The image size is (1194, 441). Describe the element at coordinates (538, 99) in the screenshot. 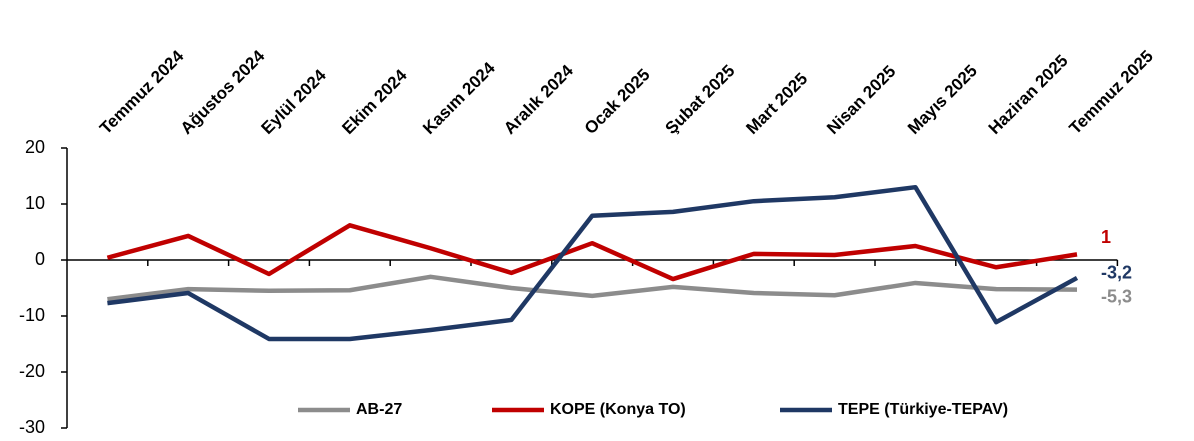

I see `x-tick-label: Aralık 2024` at that location.